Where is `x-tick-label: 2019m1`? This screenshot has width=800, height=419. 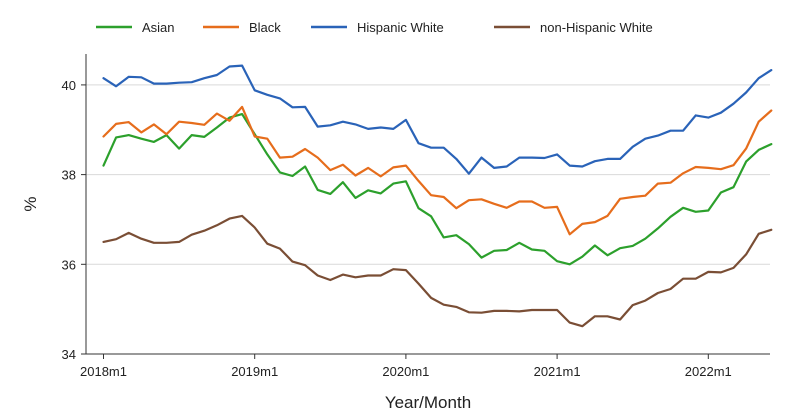
x-tick-label: 2019m1 is located at coordinates (254, 371).